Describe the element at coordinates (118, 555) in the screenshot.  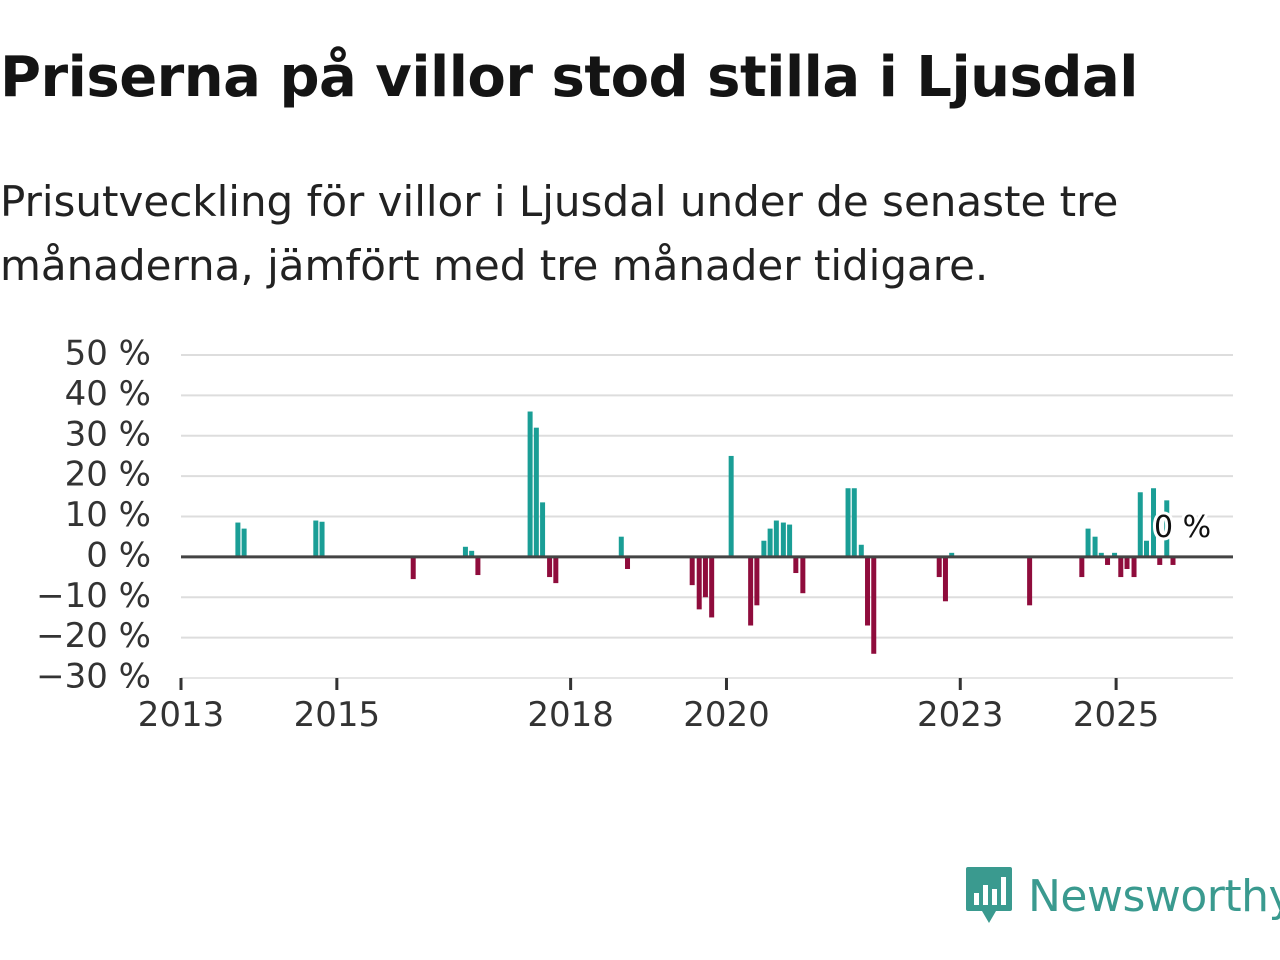
I see `y-tick-label: 0 %` at that location.